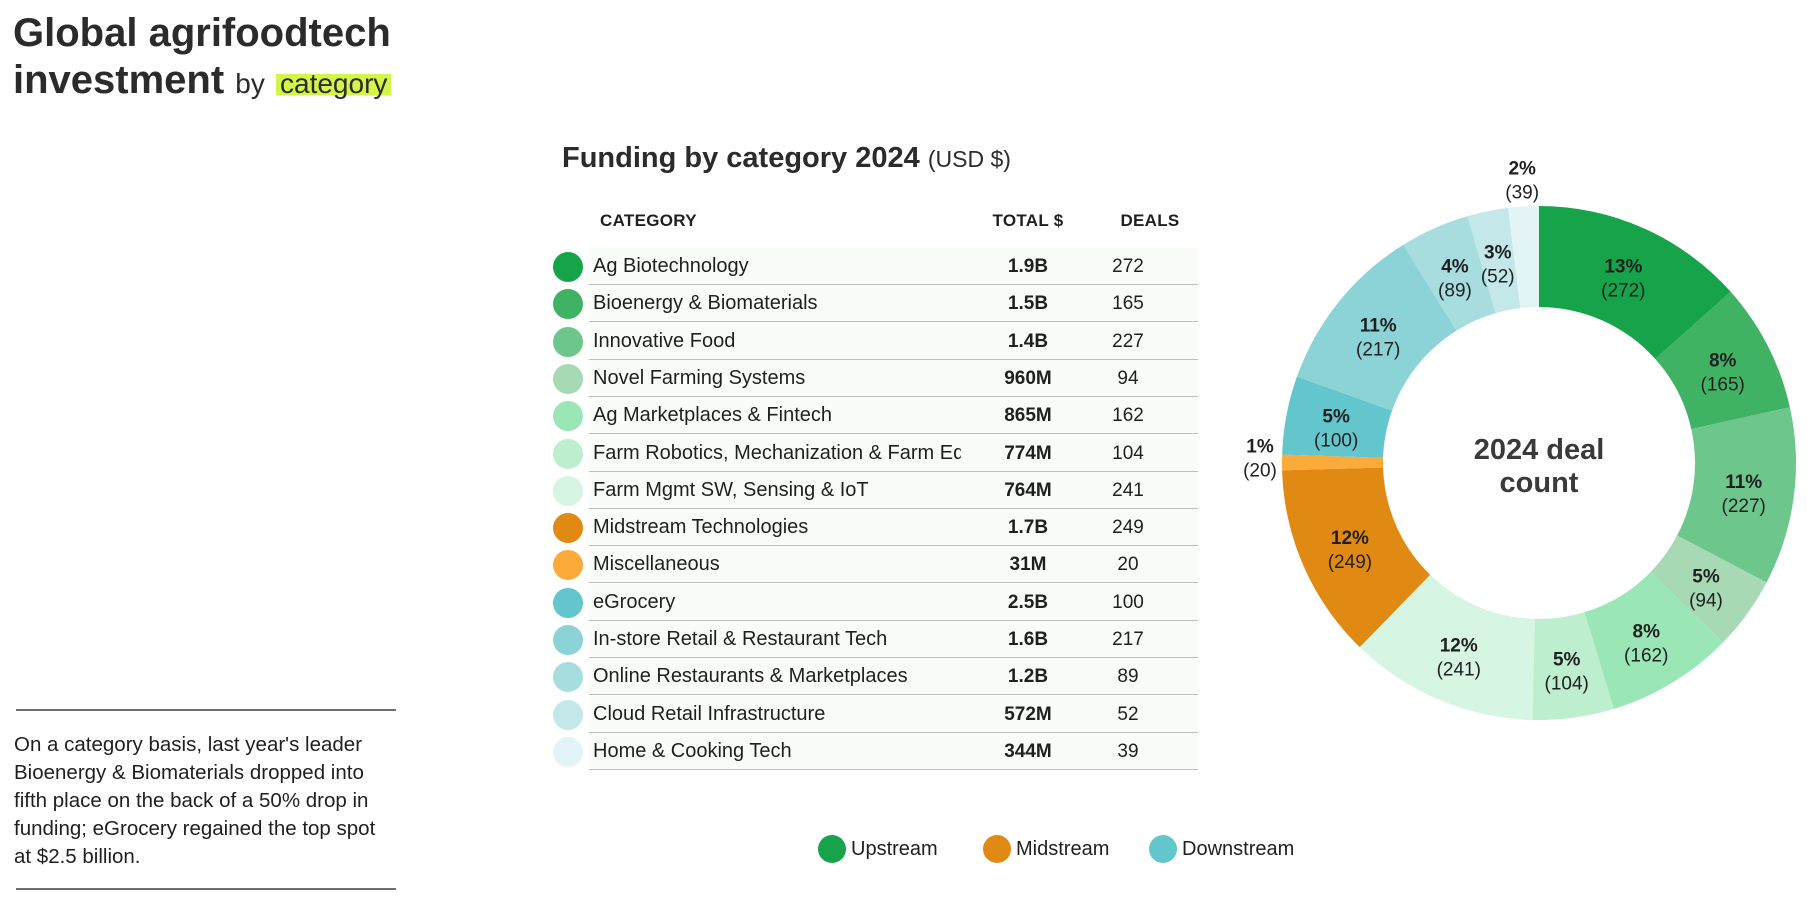 This screenshot has height=901, width=1807. I want to click on table-row: Ag Marketplaces & Fintech 865M 162, so click(875, 416).